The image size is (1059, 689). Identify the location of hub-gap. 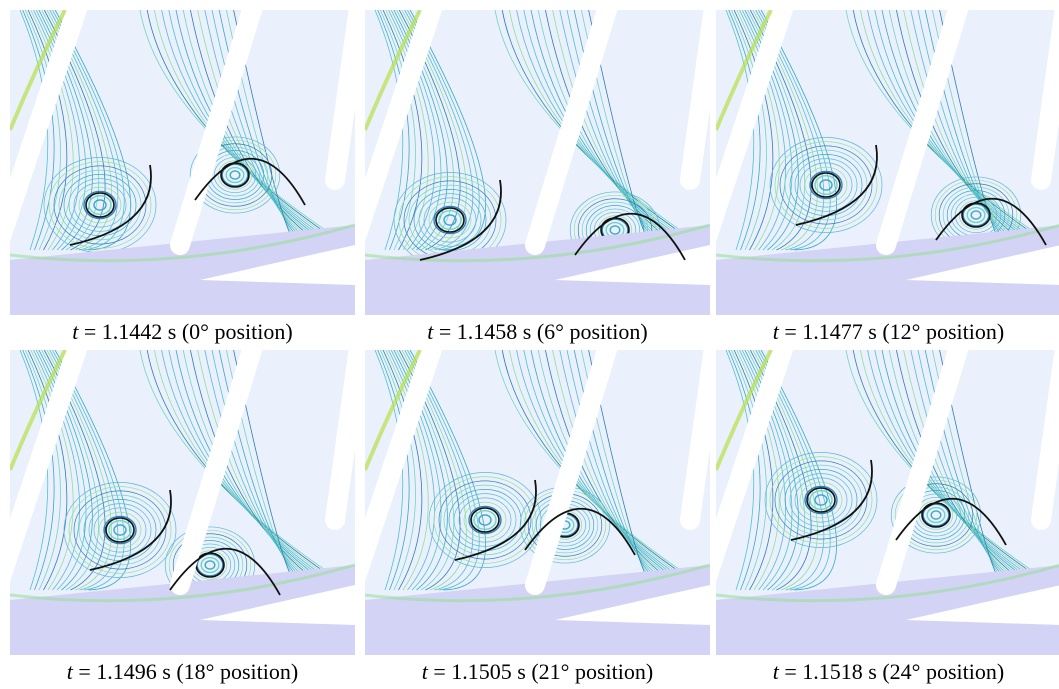
(982, 605).